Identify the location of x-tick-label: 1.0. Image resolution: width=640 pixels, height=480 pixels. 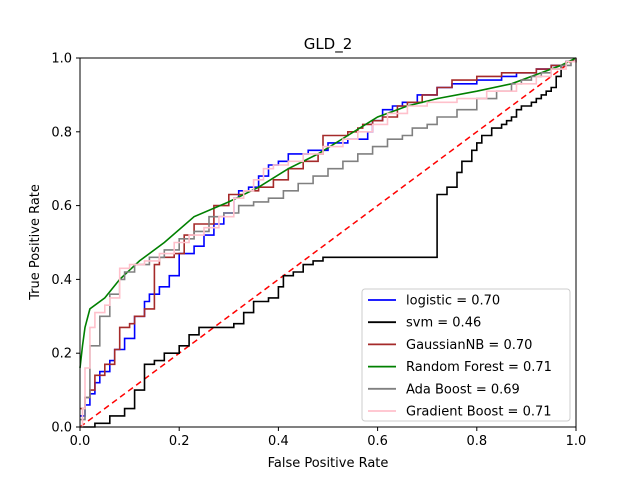
(576, 441).